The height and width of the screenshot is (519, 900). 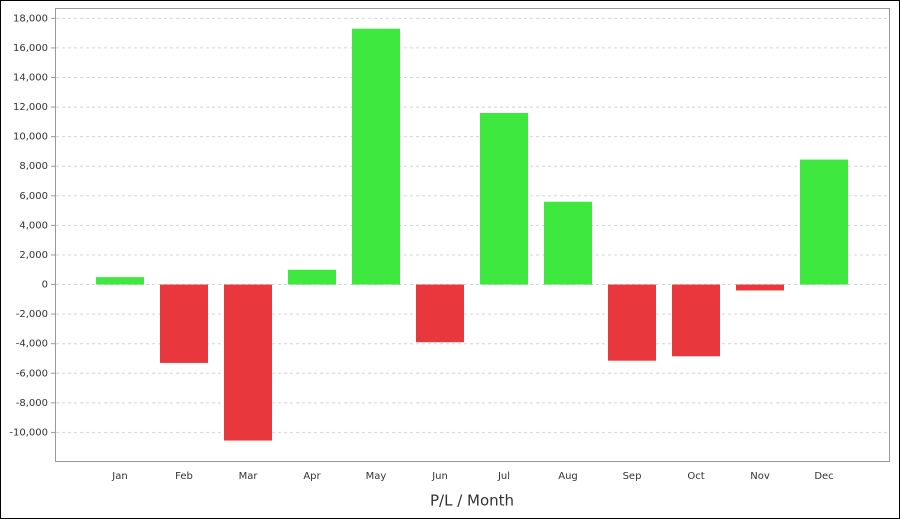 I want to click on y-tick-label: 8,000, so click(x=33, y=166).